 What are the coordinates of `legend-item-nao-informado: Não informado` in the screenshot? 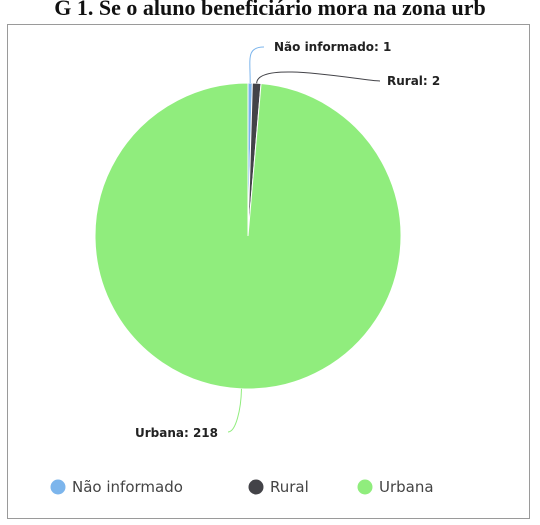 It's located at (116, 487).